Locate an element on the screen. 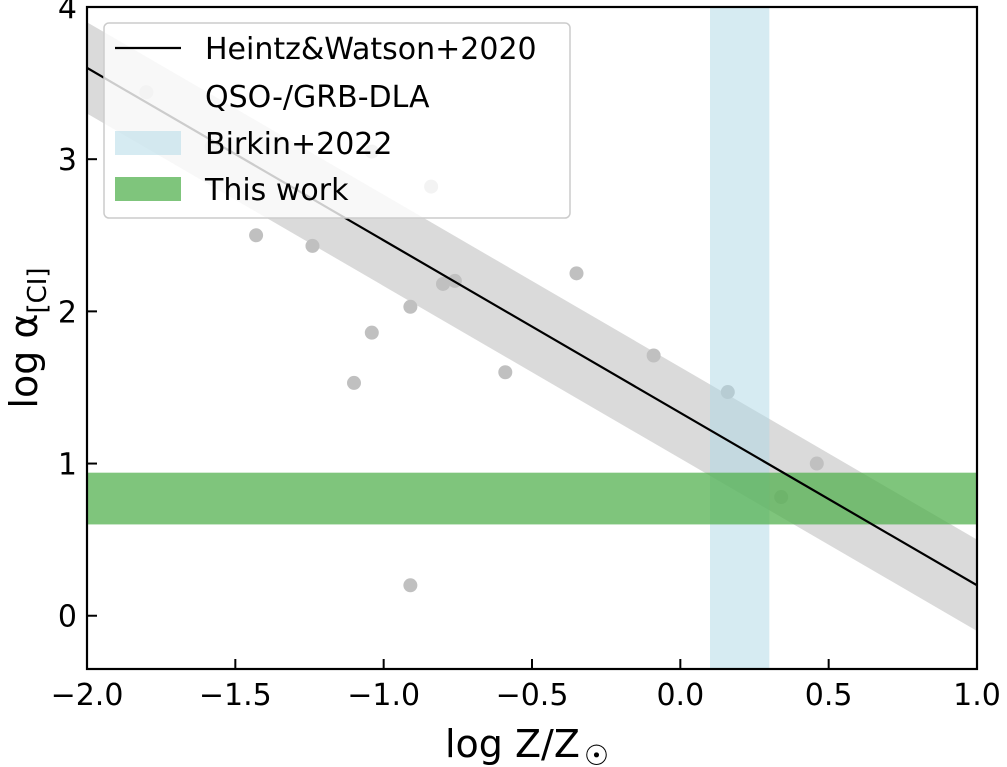 This screenshot has width=1007, height=767. y-tick-label: 2 is located at coordinates (67, 312).